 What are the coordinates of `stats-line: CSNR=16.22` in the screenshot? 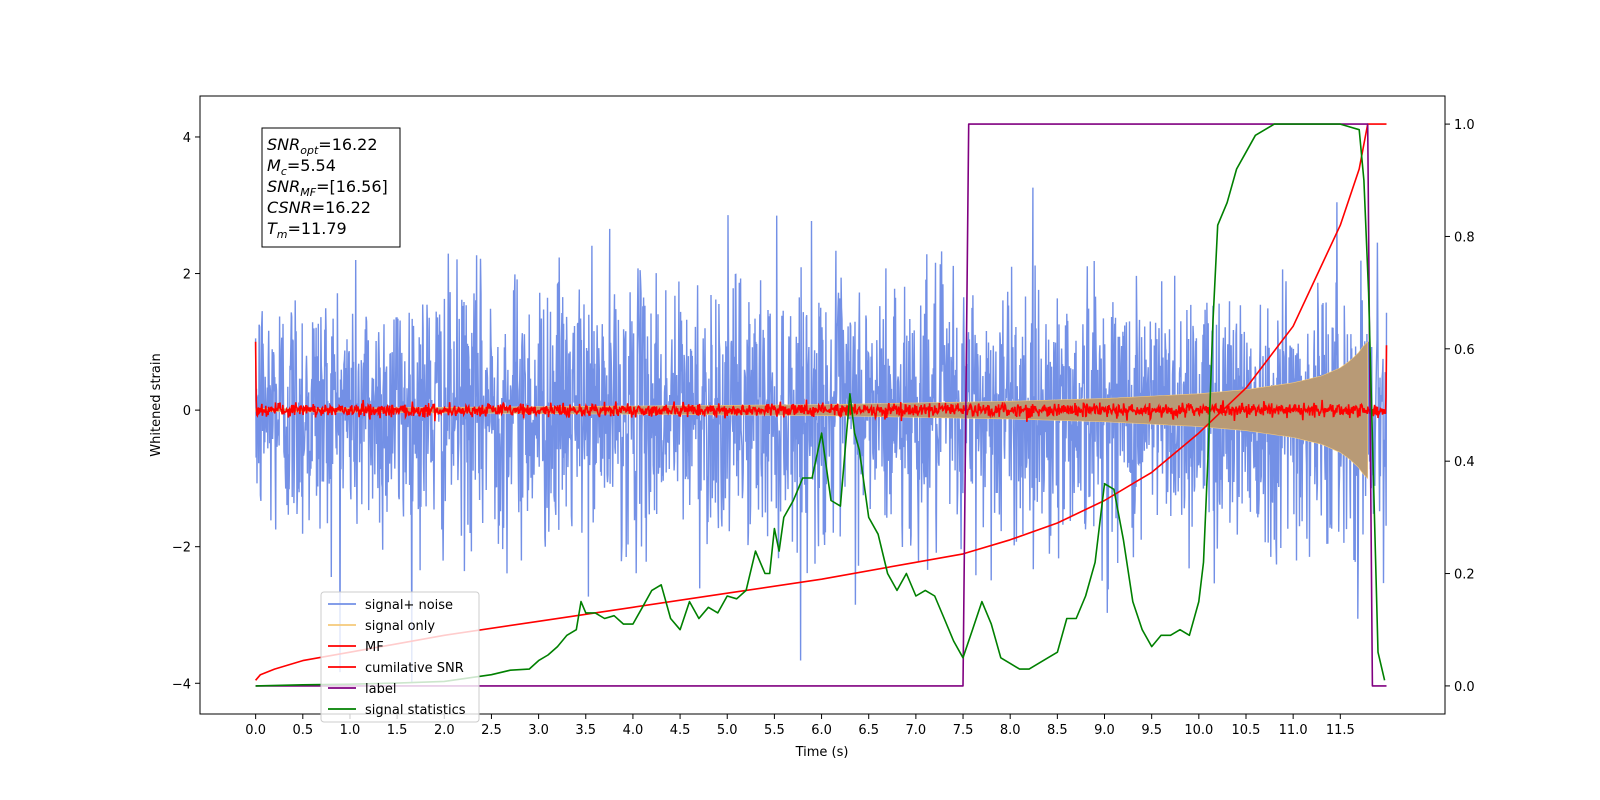 It's located at (319, 207).